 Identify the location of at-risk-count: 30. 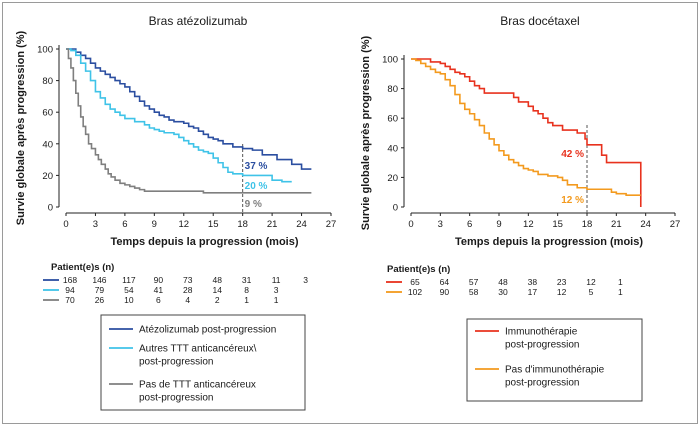
(503, 292).